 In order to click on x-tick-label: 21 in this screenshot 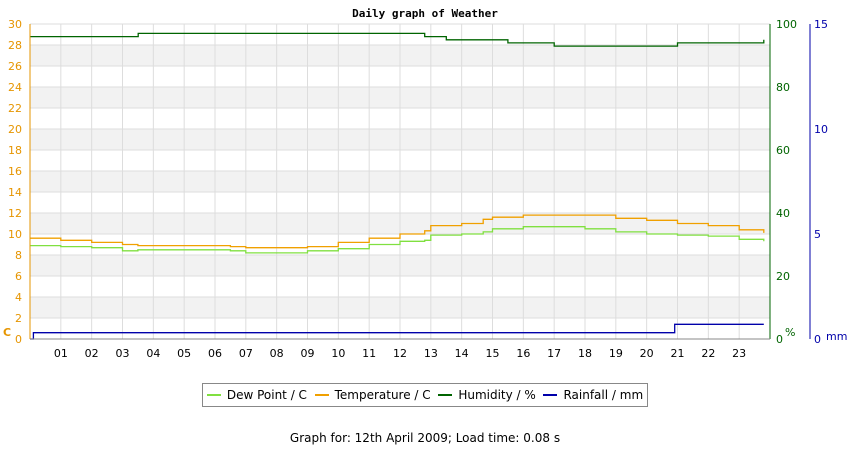, I will do `click(678, 353)`.